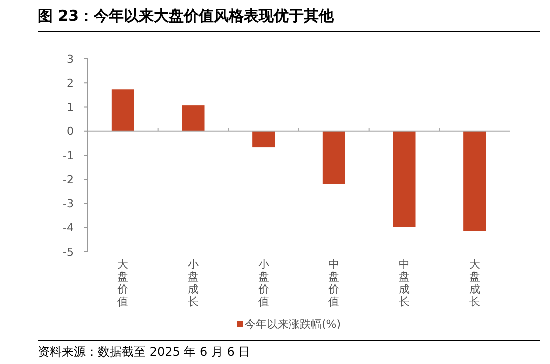  What do you see at coordinates (193, 283) in the screenshot?
I see `x-tick-label: 小盘成长` at bounding box center [193, 283].